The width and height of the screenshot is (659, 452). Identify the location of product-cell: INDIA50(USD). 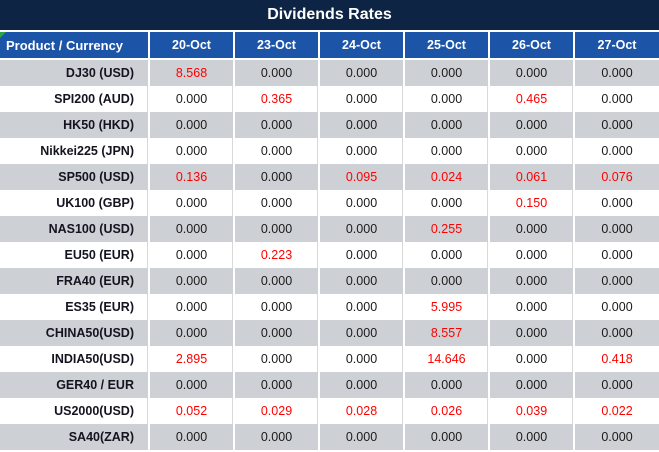
(75, 359).